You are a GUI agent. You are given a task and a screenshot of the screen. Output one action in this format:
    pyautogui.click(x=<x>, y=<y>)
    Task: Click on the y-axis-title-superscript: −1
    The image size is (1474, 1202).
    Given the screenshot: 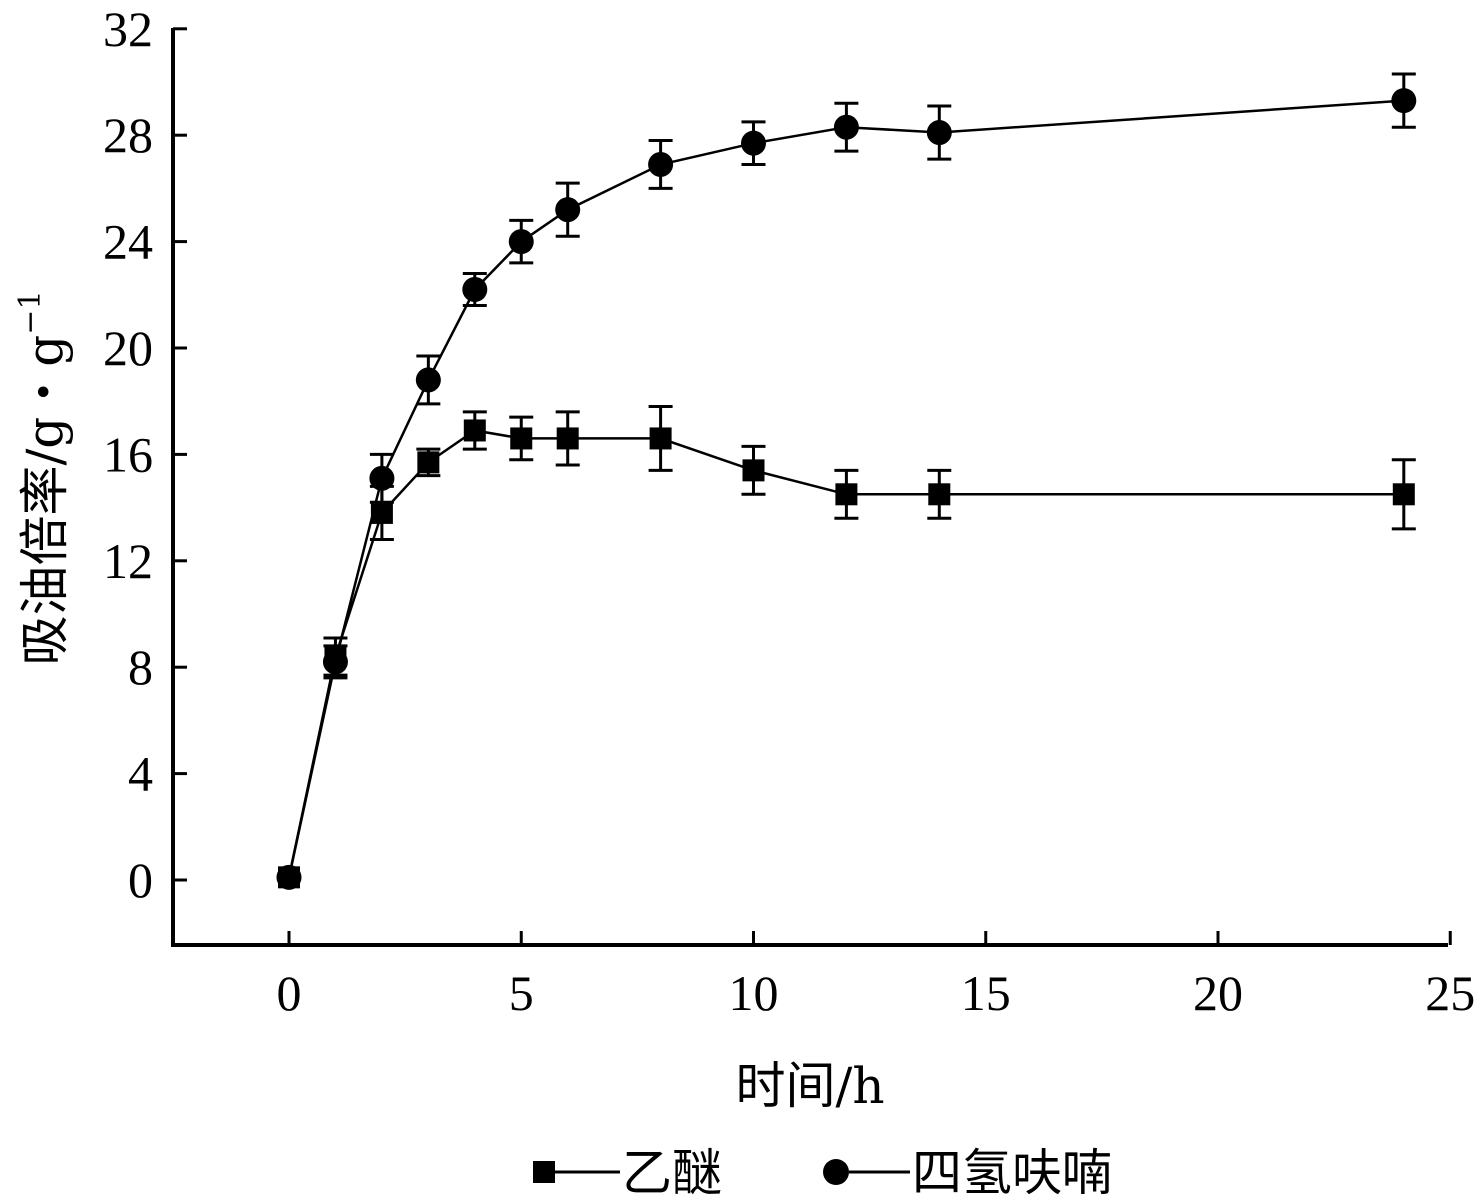 What is the action you would take?
    pyautogui.click(x=30, y=312)
    